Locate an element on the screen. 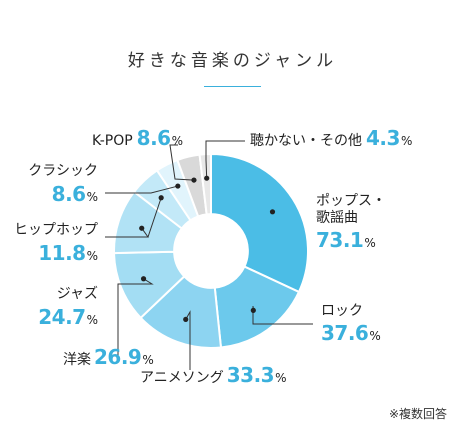 The image size is (465, 435). value-label-yogaku: 26.9 is located at coordinates (118, 357).